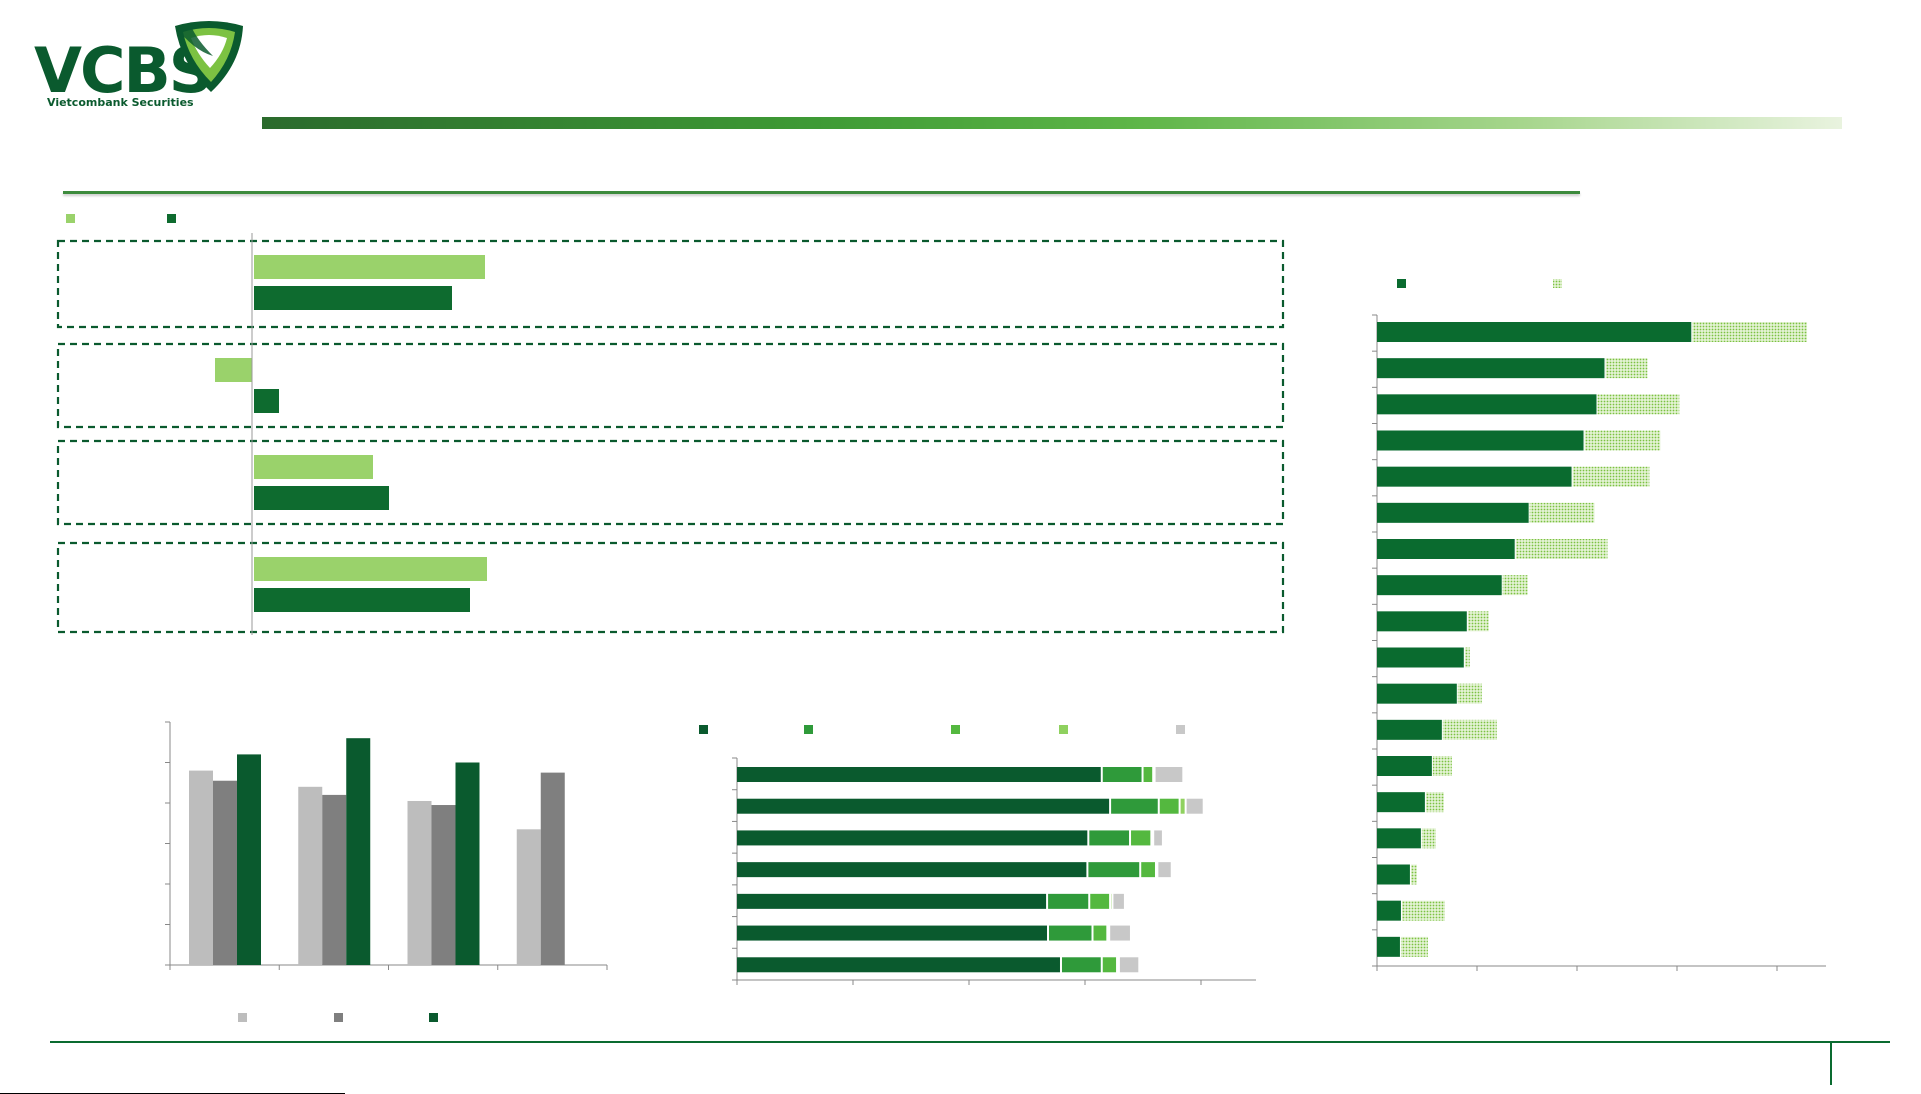  What do you see at coordinates (120, 102) in the screenshot?
I see `brand-tagline: Vietcombank Securities` at bounding box center [120, 102].